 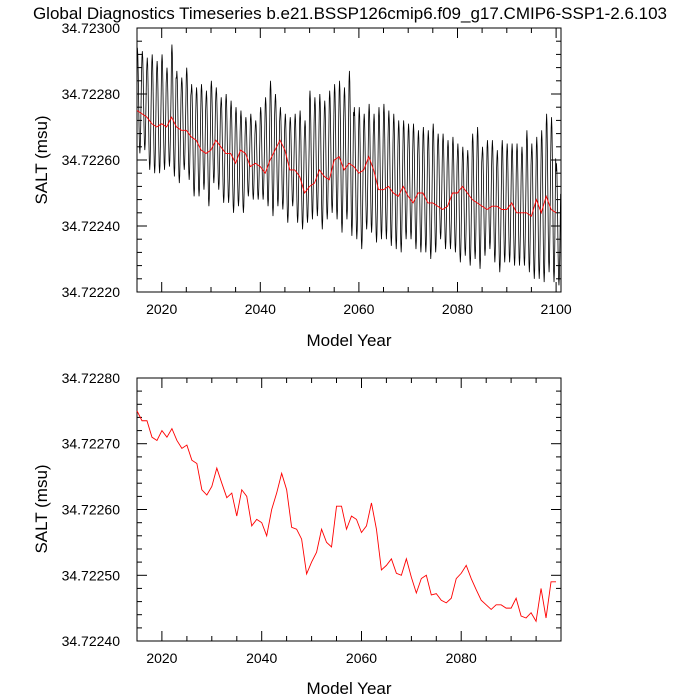 What do you see at coordinates (91, 28) in the screenshot?
I see `y-tick-label-34.72300: 34.72300` at bounding box center [91, 28].